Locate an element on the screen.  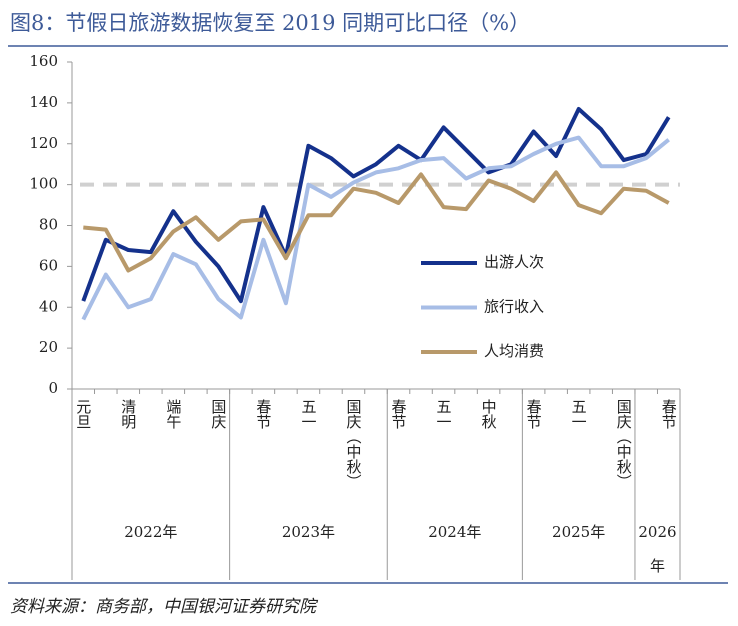
x-tick-label: 国庆 is located at coordinates (218, 414).